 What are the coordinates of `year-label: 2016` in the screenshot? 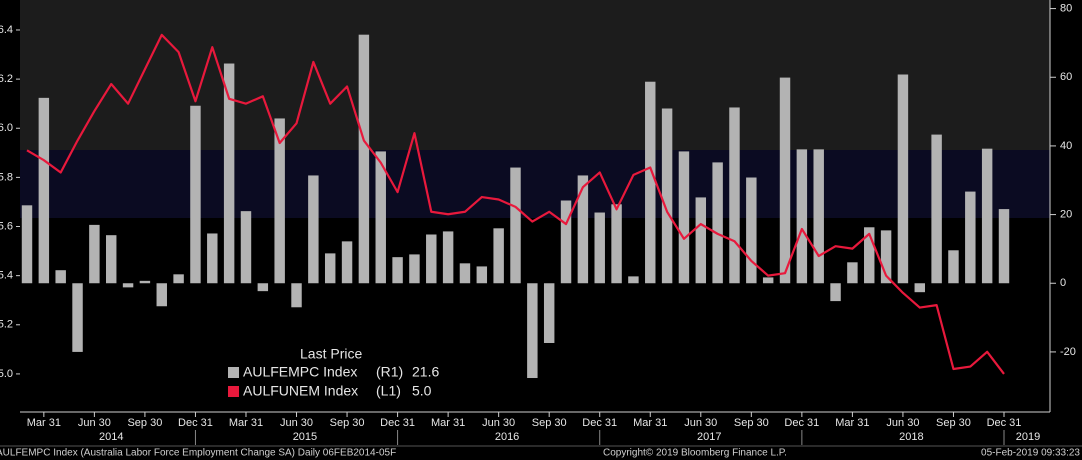 It's located at (507, 437).